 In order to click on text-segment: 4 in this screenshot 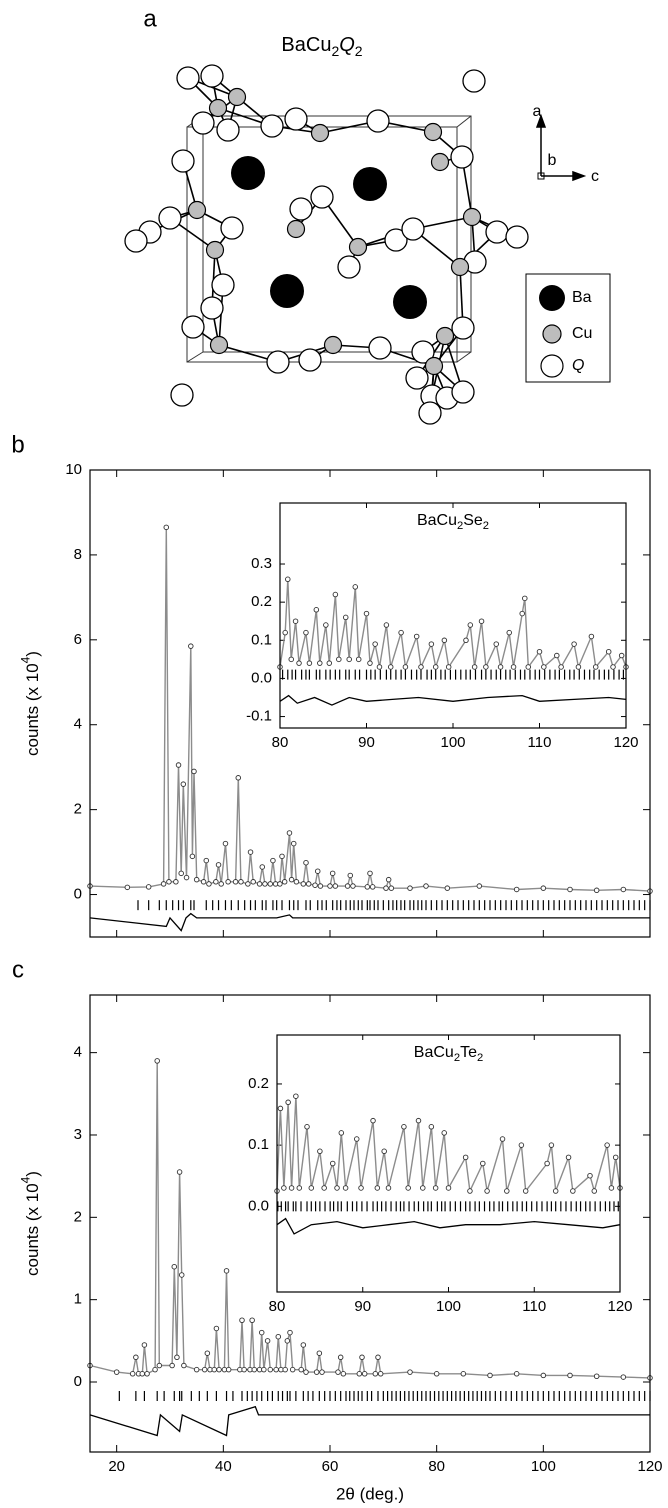, I will do `click(25, 1179)`.